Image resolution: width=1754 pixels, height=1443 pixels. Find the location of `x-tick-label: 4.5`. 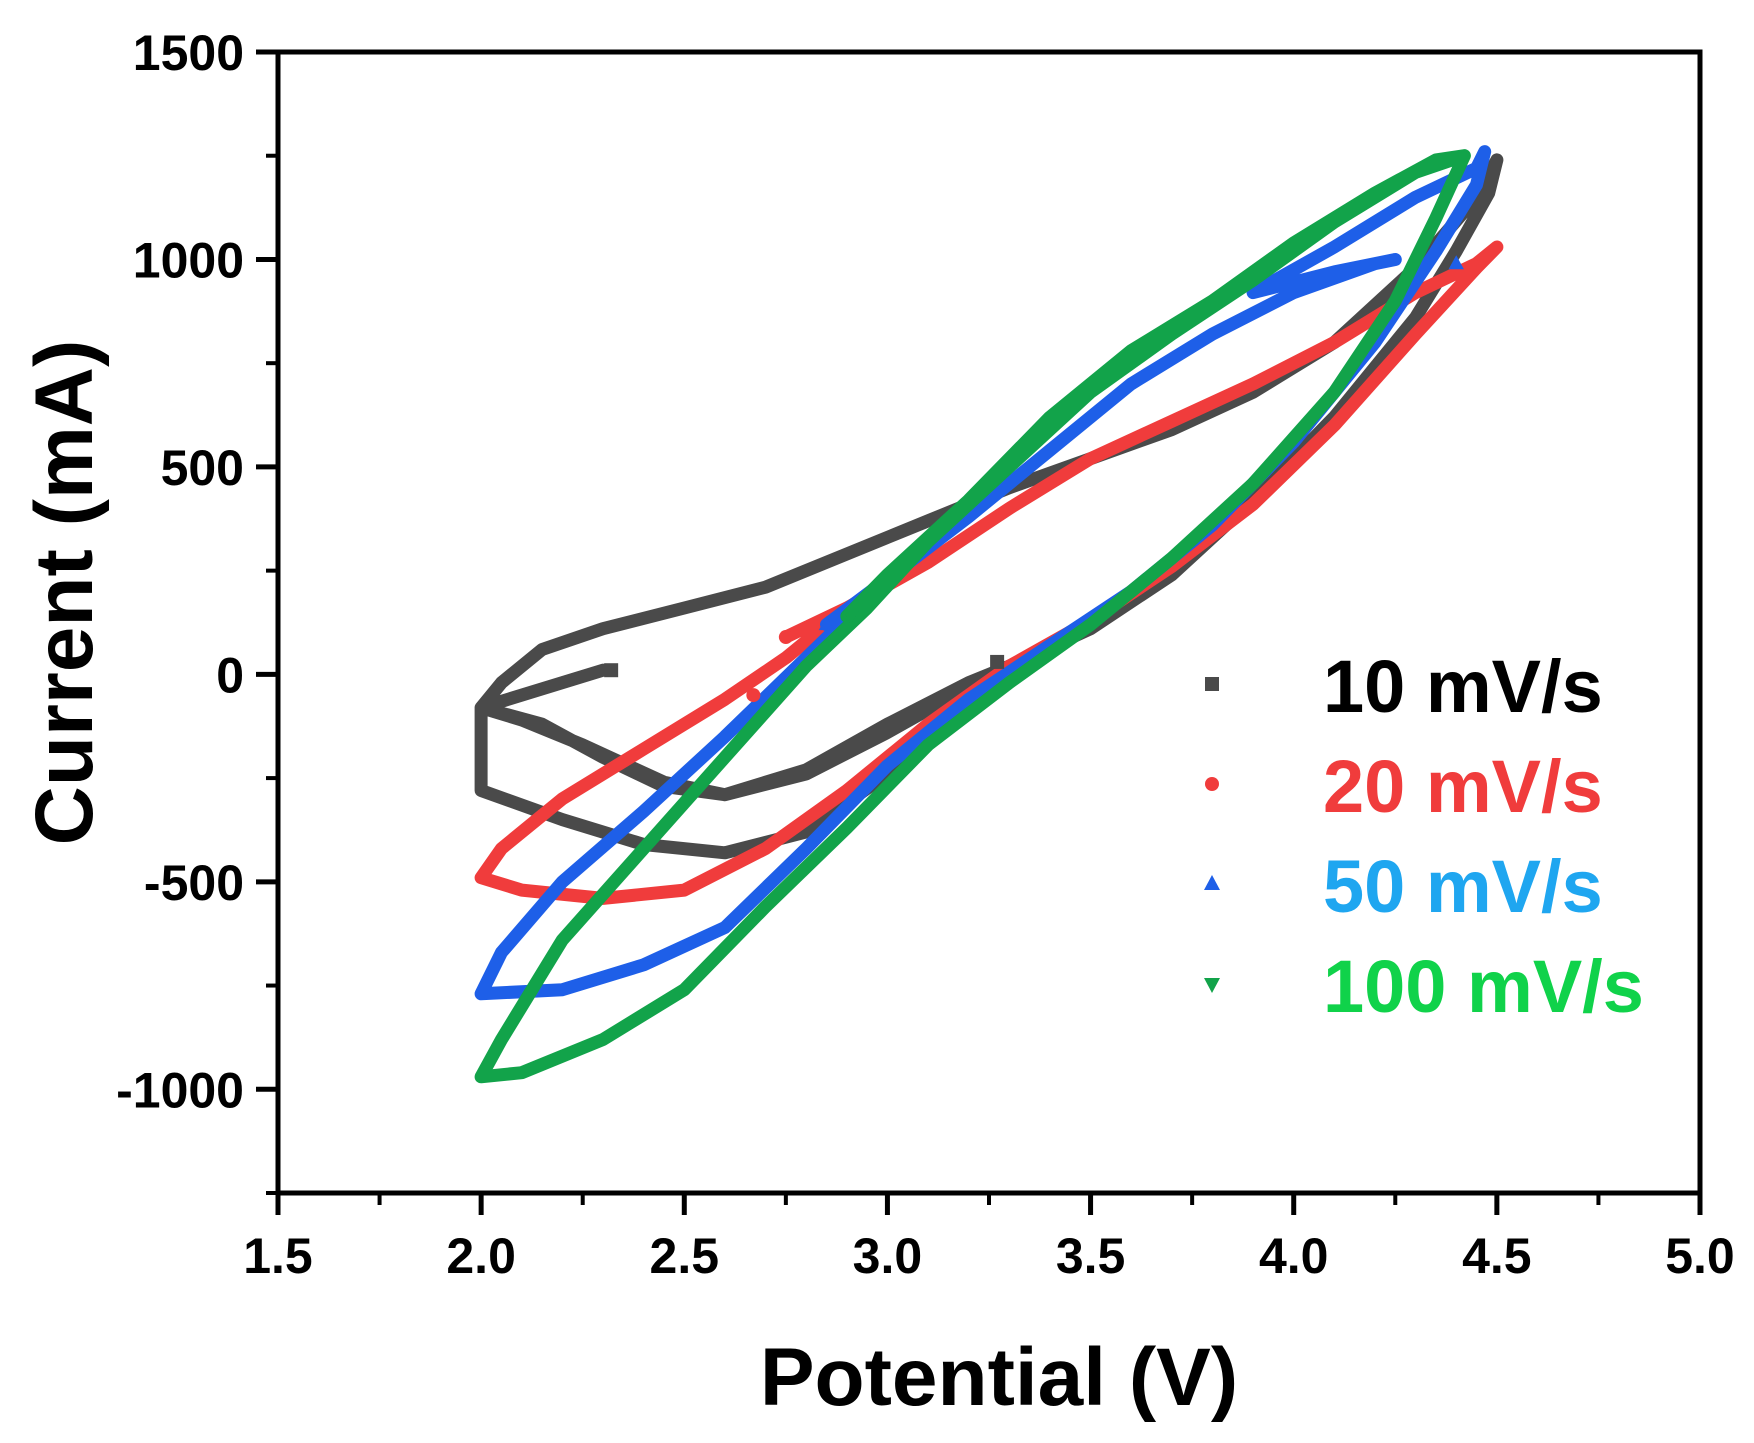

x-tick-label: 4.5 is located at coordinates (1497, 1256).